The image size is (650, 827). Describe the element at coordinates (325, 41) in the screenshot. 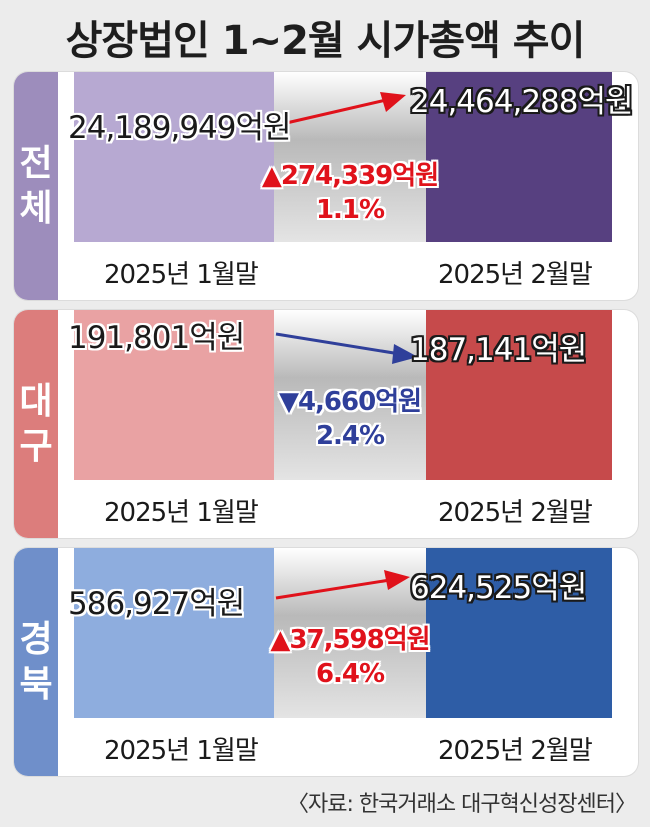

I see `chart-title: 상장법인 1~2월 시가총액 추이` at that location.